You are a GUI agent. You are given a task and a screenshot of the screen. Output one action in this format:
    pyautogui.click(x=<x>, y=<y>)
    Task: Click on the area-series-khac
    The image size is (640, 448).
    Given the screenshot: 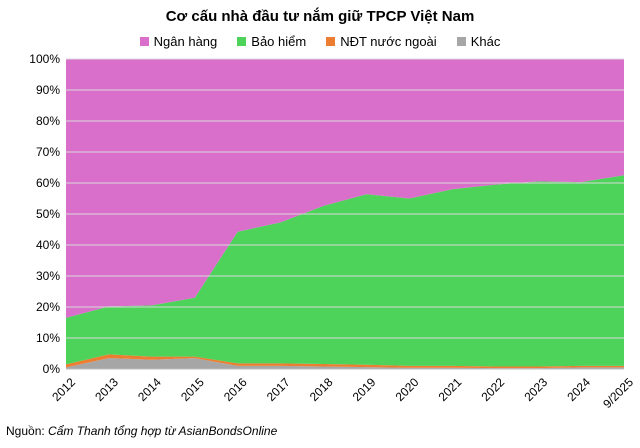 What is the action you would take?
    pyautogui.click(x=345, y=363)
    